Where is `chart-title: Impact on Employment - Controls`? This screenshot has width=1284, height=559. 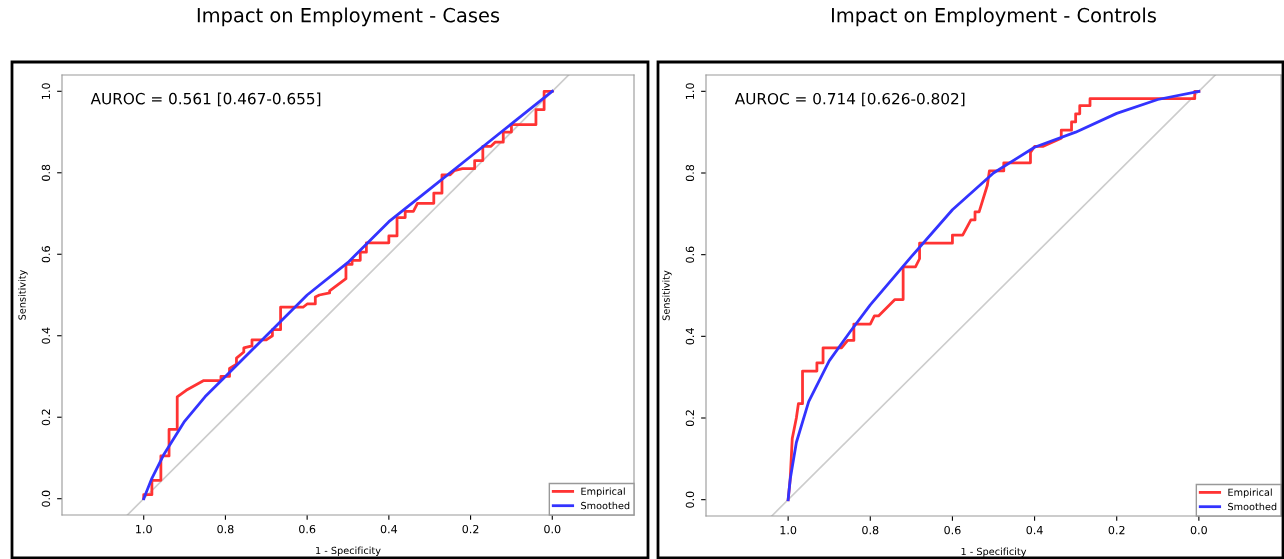 chart-title: Impact on Employment - Controls is located at coordinates (993, 17).